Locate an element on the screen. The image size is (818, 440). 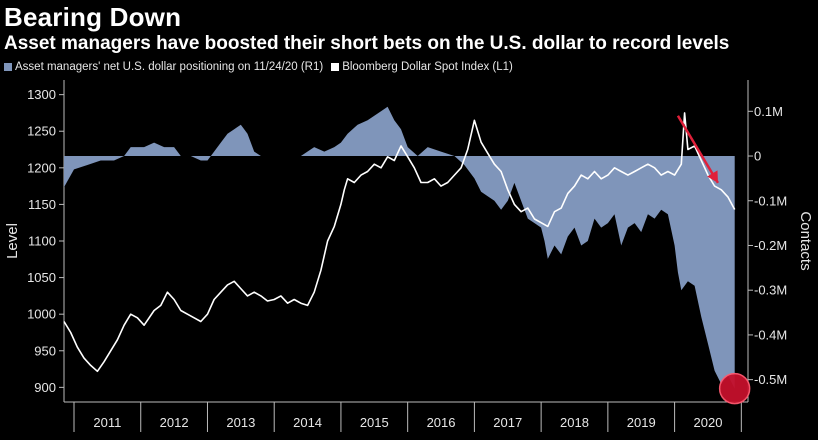
x-tick-label: 2019 is located at coordinates (641, 422).